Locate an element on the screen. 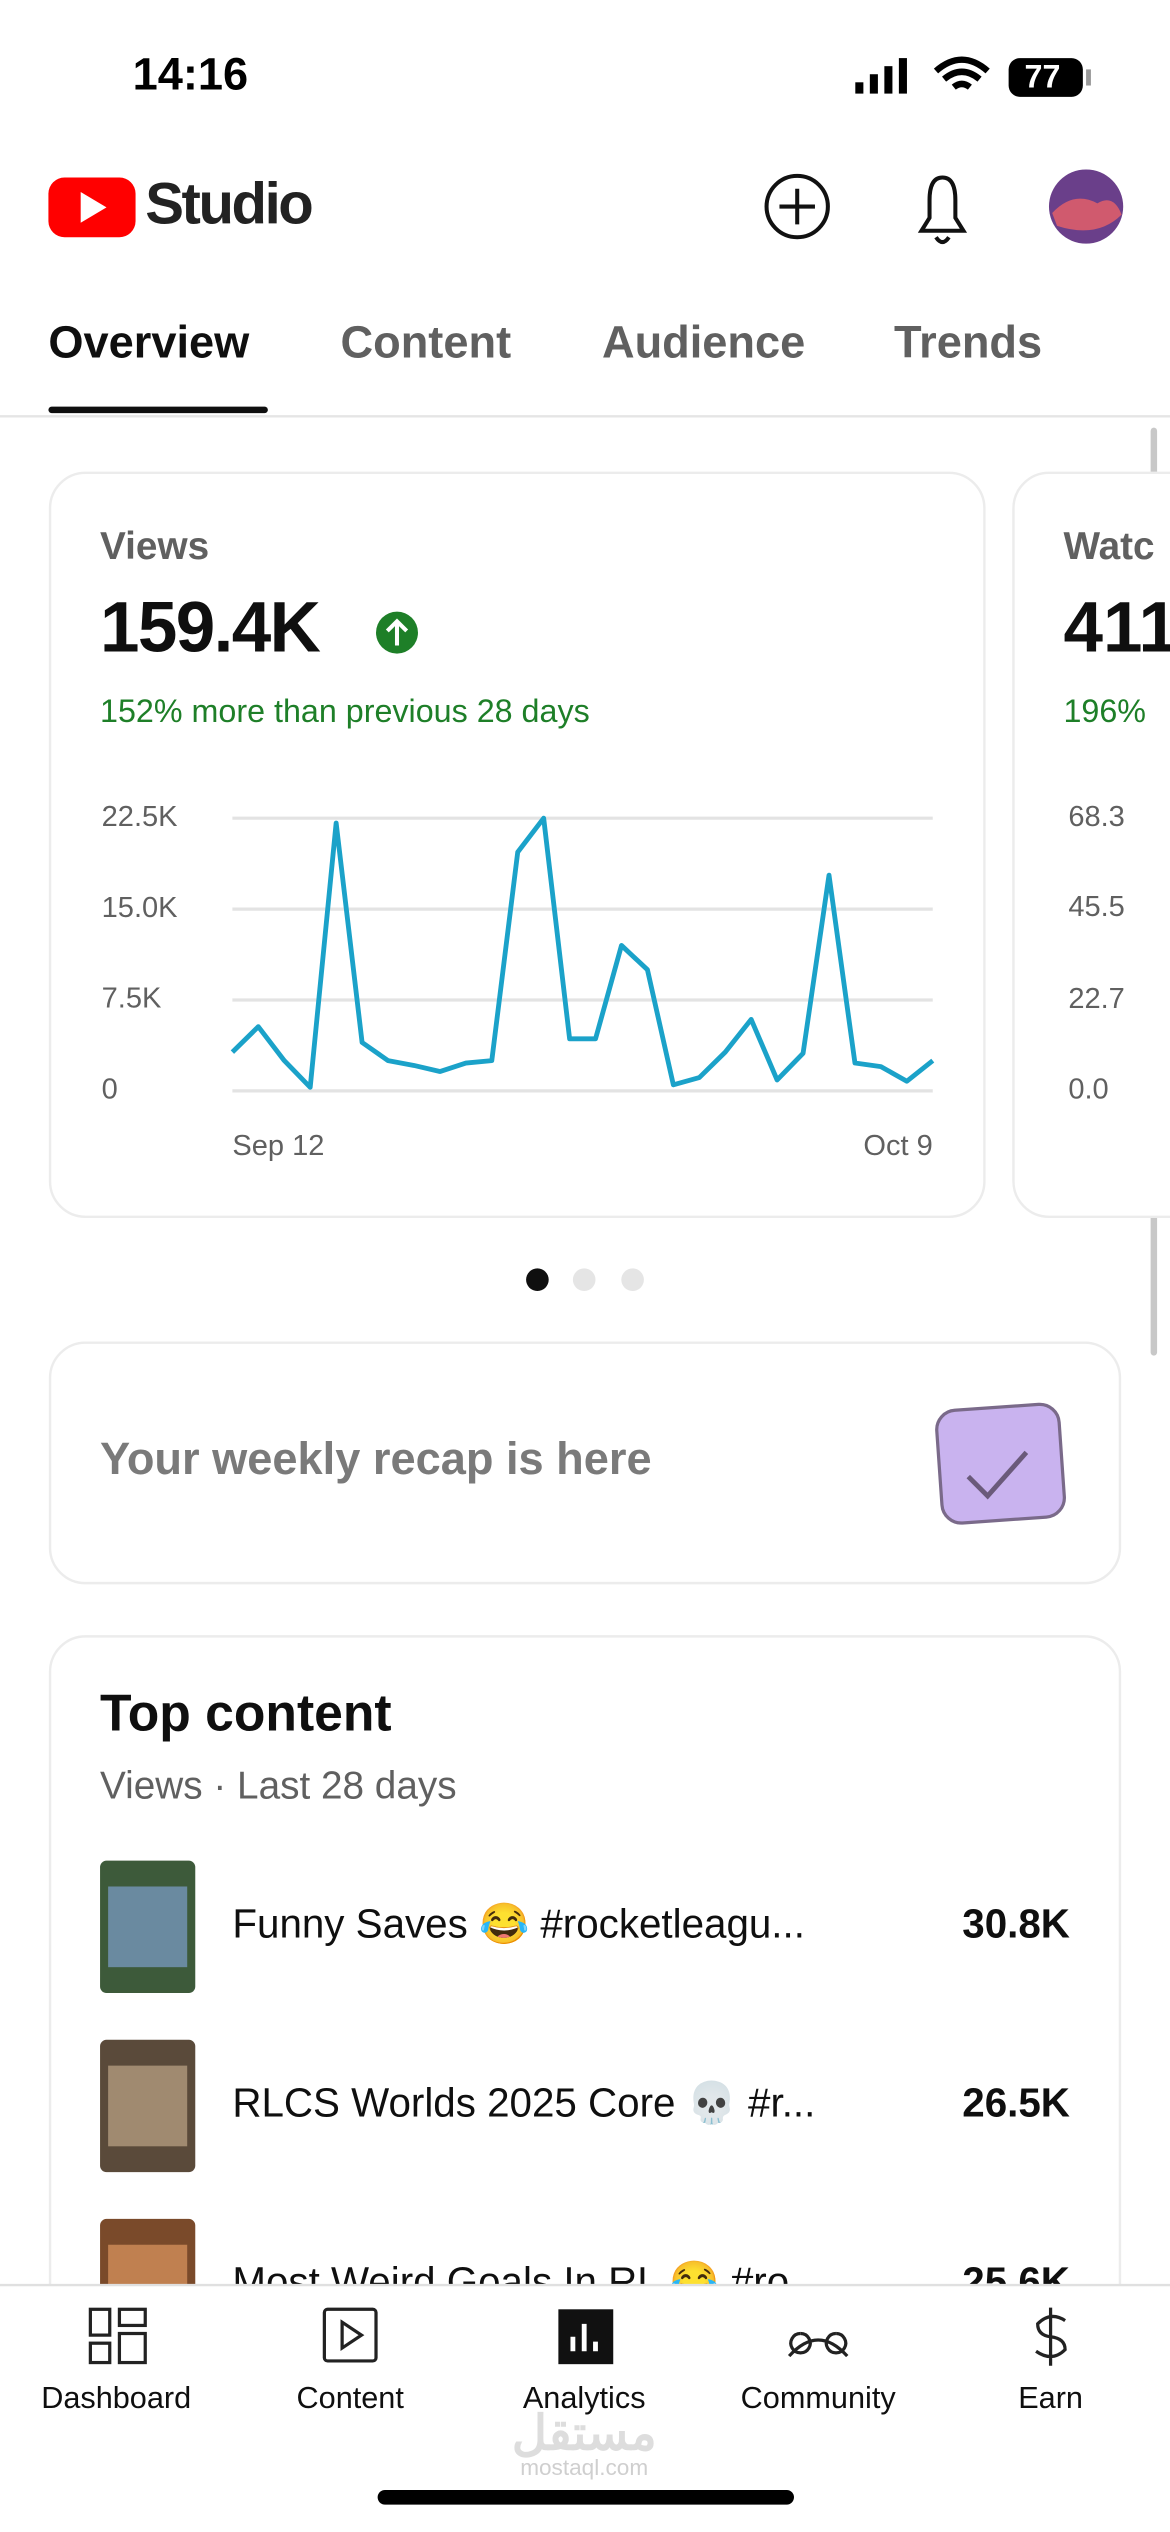  card-total: 411 is located at coordinates (1116, 627).